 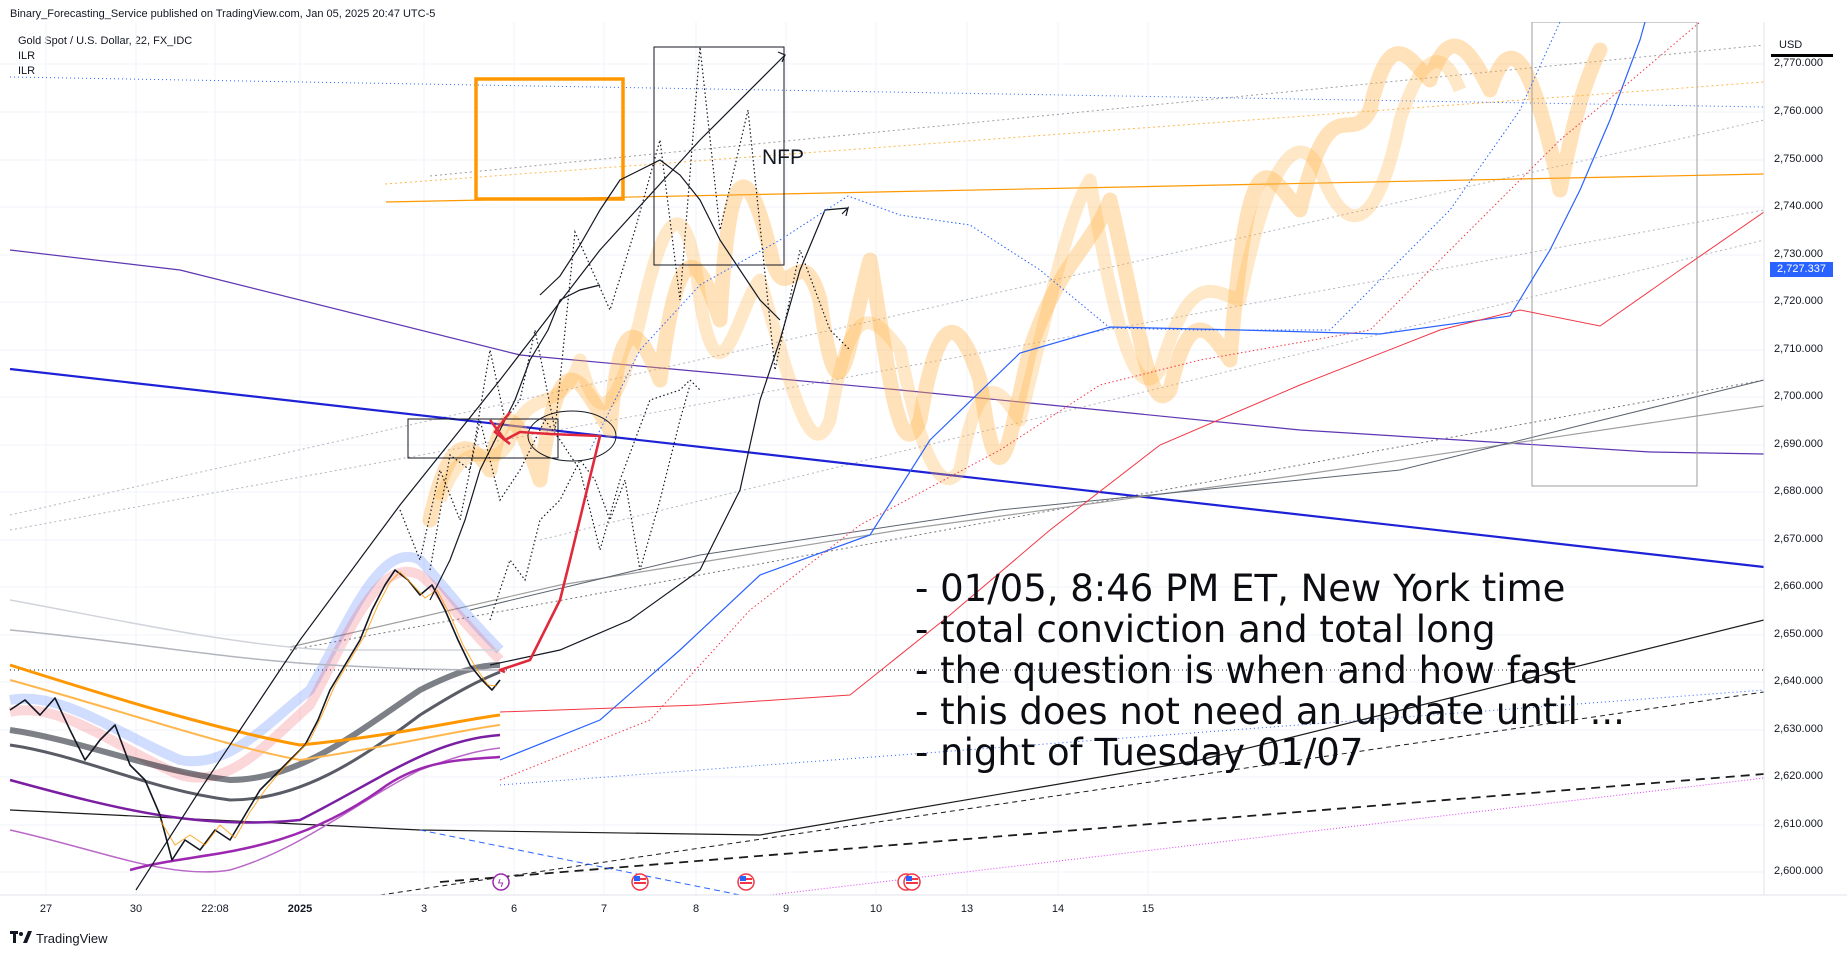 I want to click on price-tick: 2,770.000, so click(x=1798, y=63).